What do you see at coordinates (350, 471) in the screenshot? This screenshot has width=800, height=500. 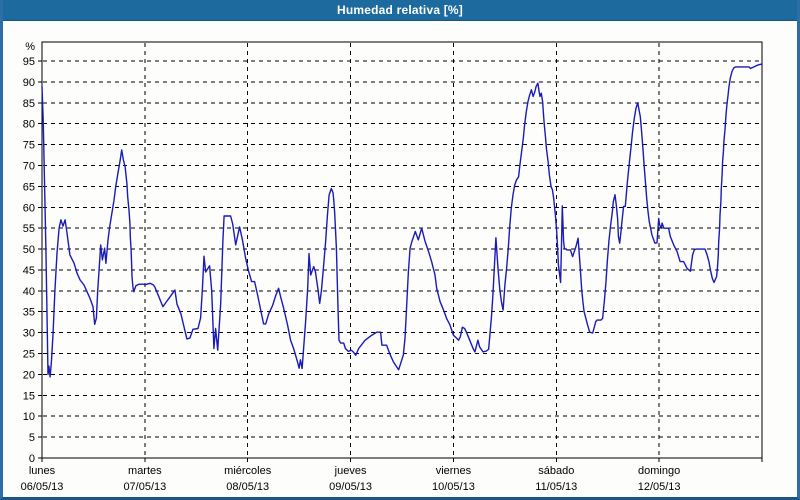 I see `x-day-name-label: jueves` at bounding box center [350, 471].